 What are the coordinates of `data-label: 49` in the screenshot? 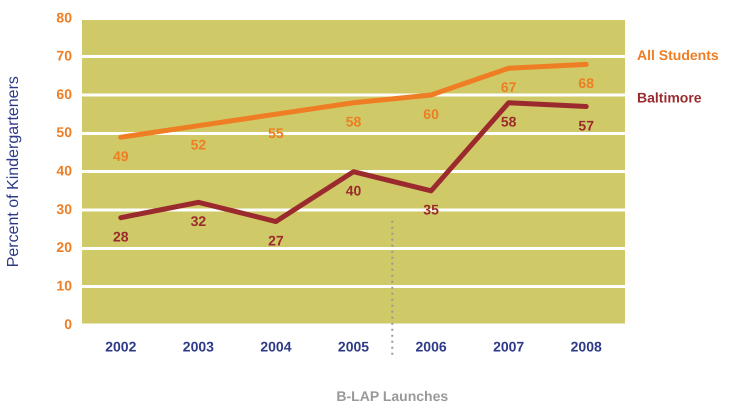 It's located at (120, 156).